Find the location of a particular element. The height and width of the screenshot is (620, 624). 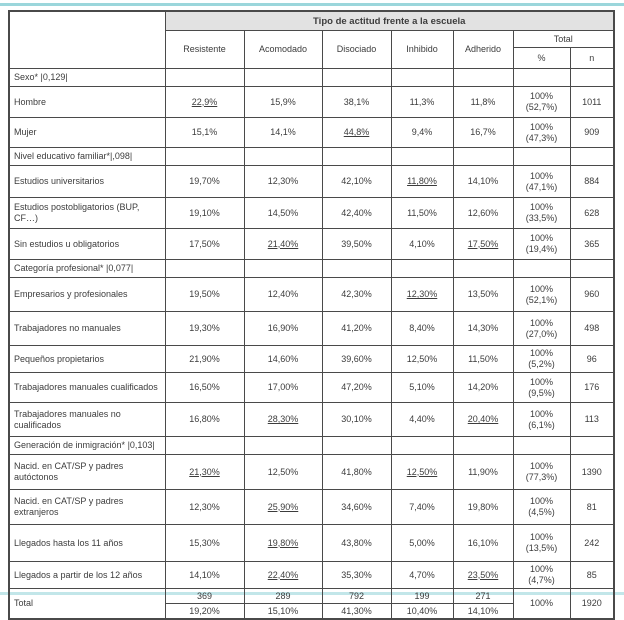

row-label: Llegados a partir de los 12 años is located at coordinates (87, 575).